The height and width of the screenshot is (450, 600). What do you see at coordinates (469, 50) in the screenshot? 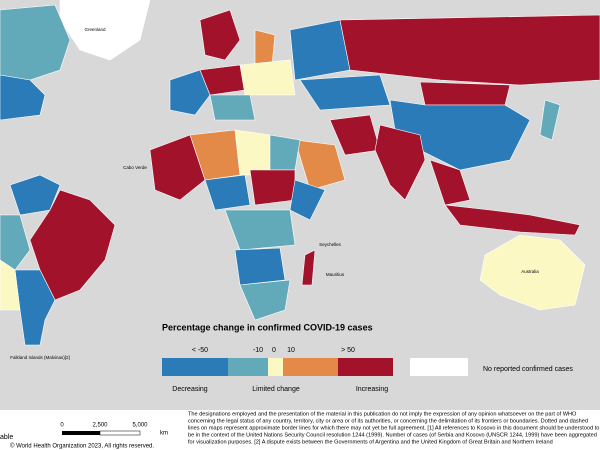
I see `russia` at bounding box center [469, 50].